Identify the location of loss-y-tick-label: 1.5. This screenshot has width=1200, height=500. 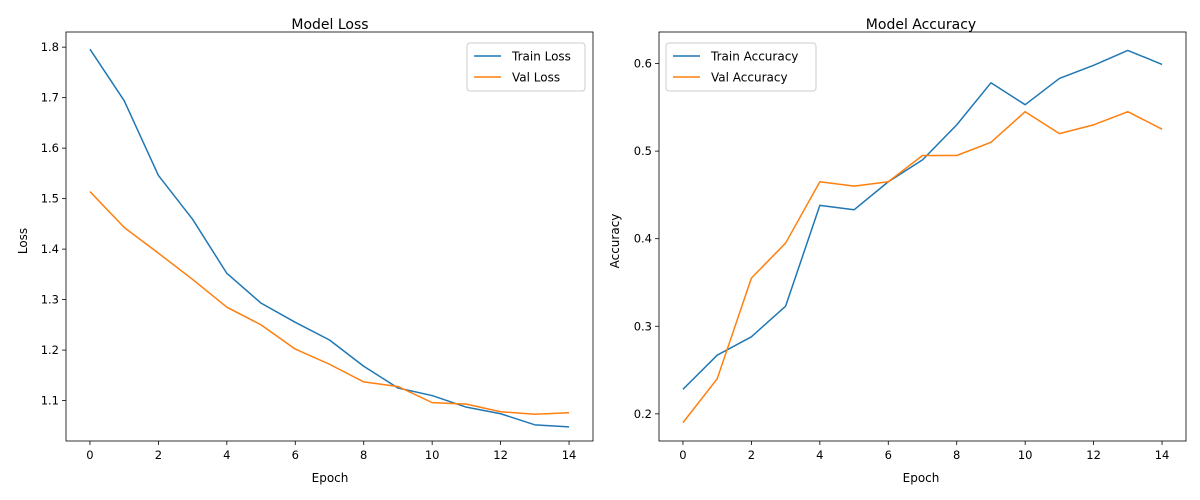
(50, 199).